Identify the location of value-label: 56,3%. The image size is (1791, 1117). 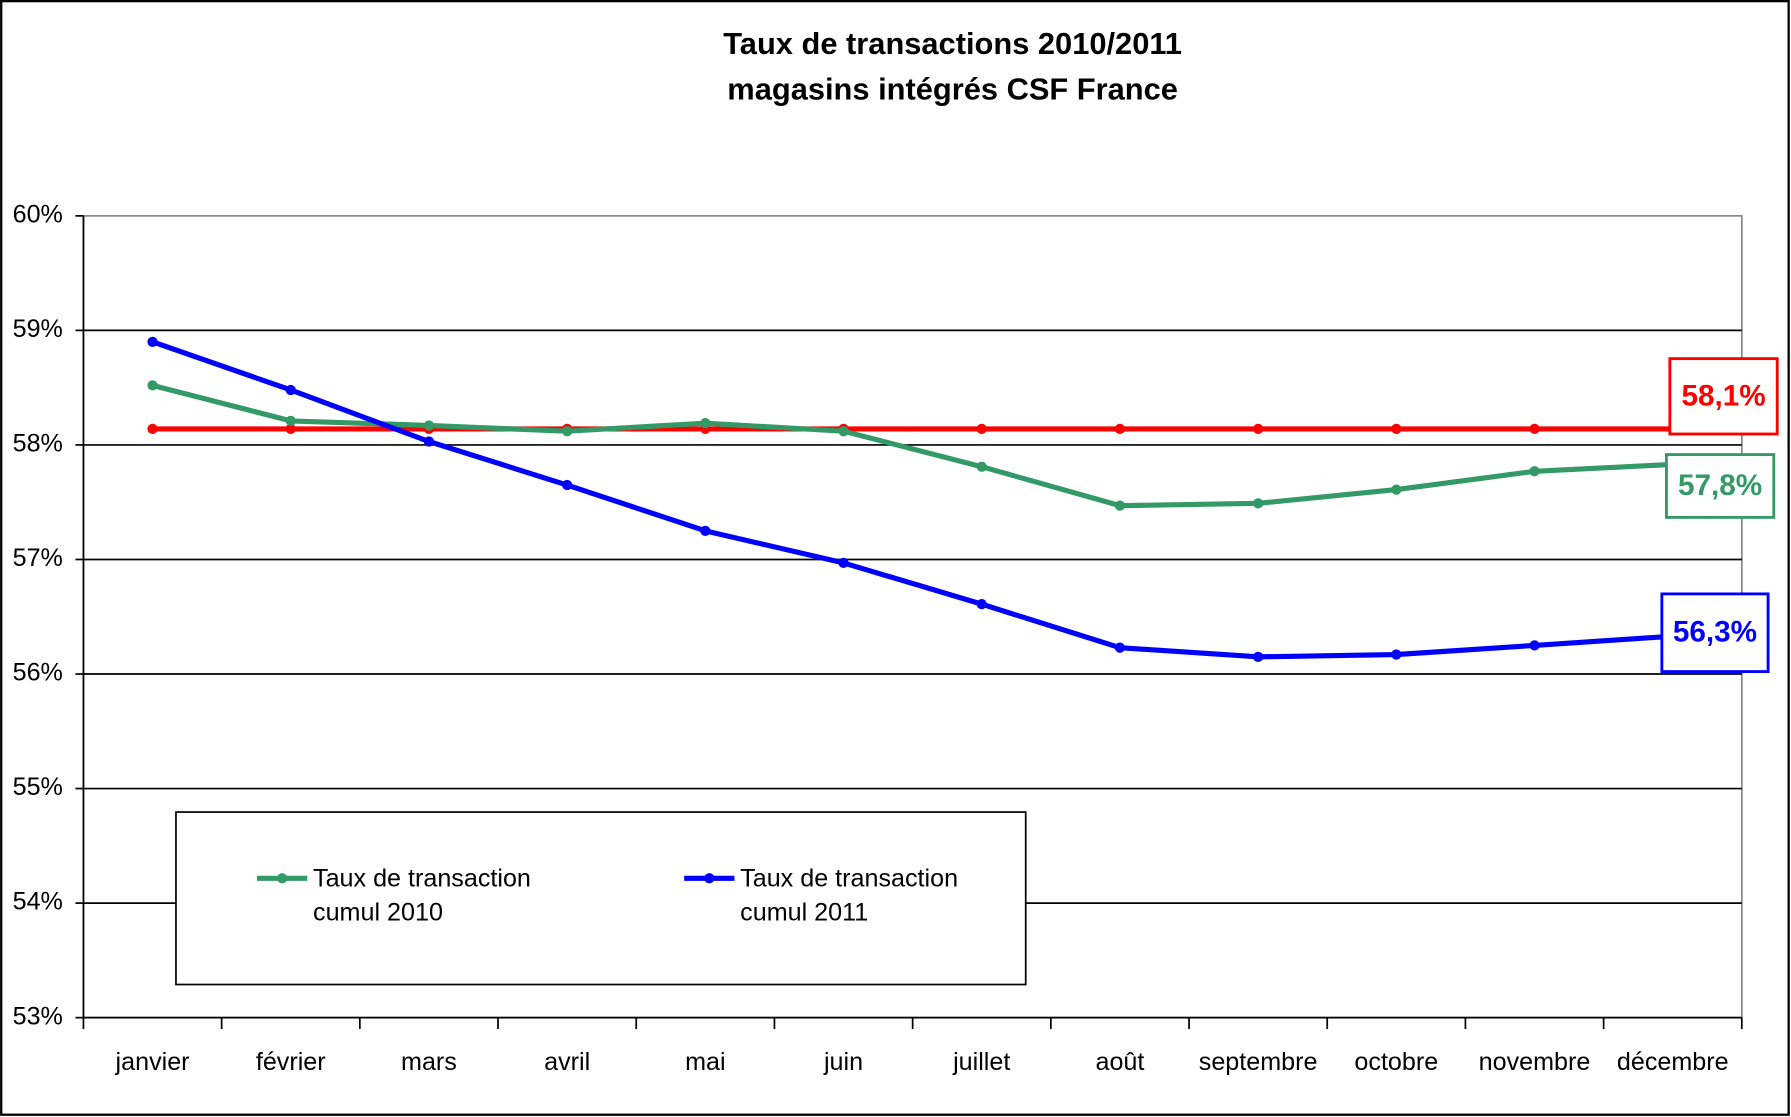
(1715, 632).